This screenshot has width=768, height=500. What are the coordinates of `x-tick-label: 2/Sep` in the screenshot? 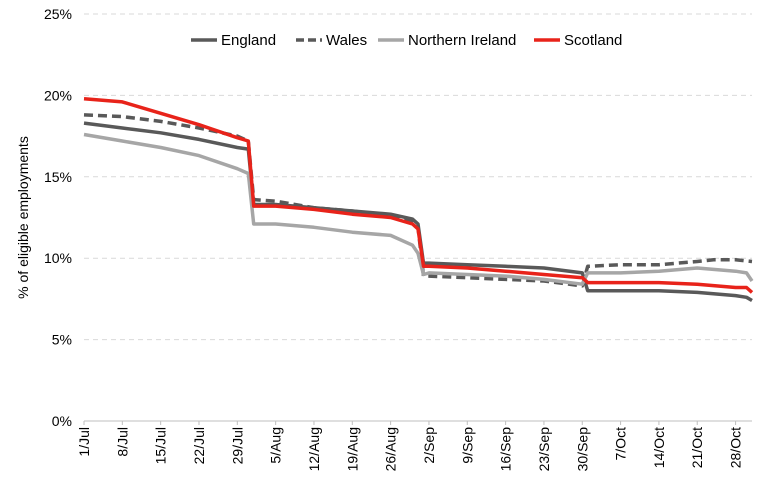 It's located at (429, 445).